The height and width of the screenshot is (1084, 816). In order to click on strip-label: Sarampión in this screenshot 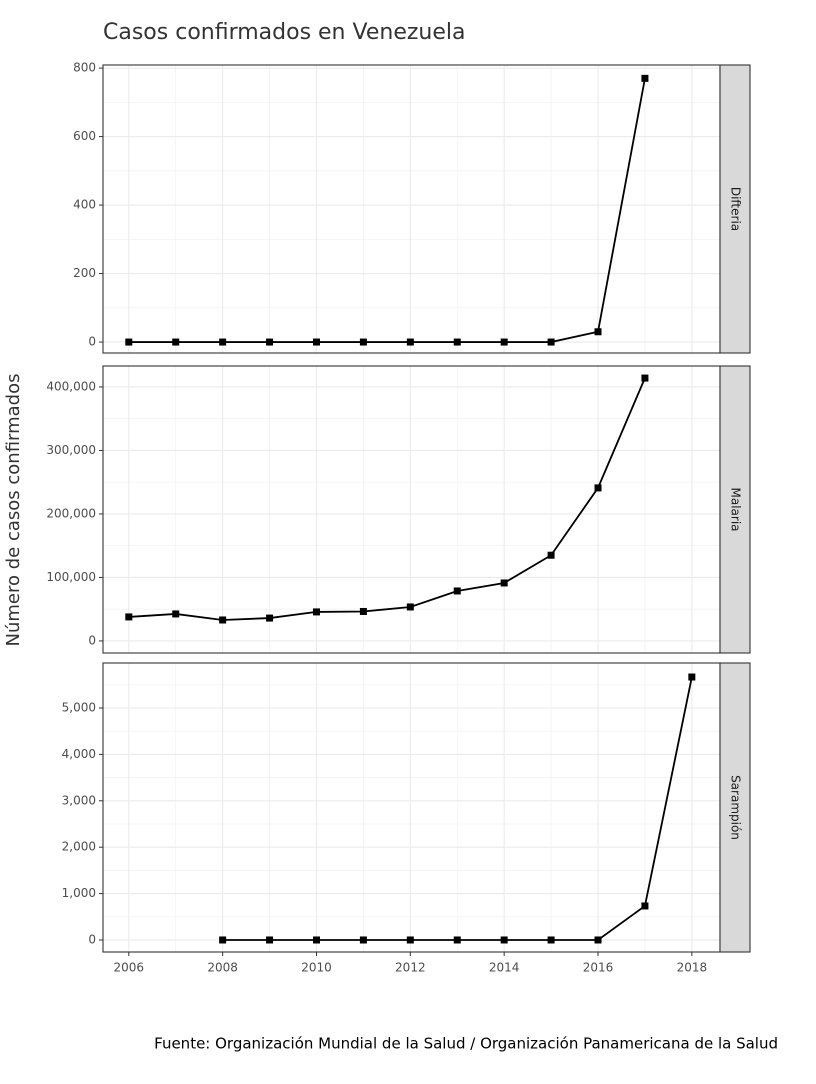, I will do `click(736, 807)`.